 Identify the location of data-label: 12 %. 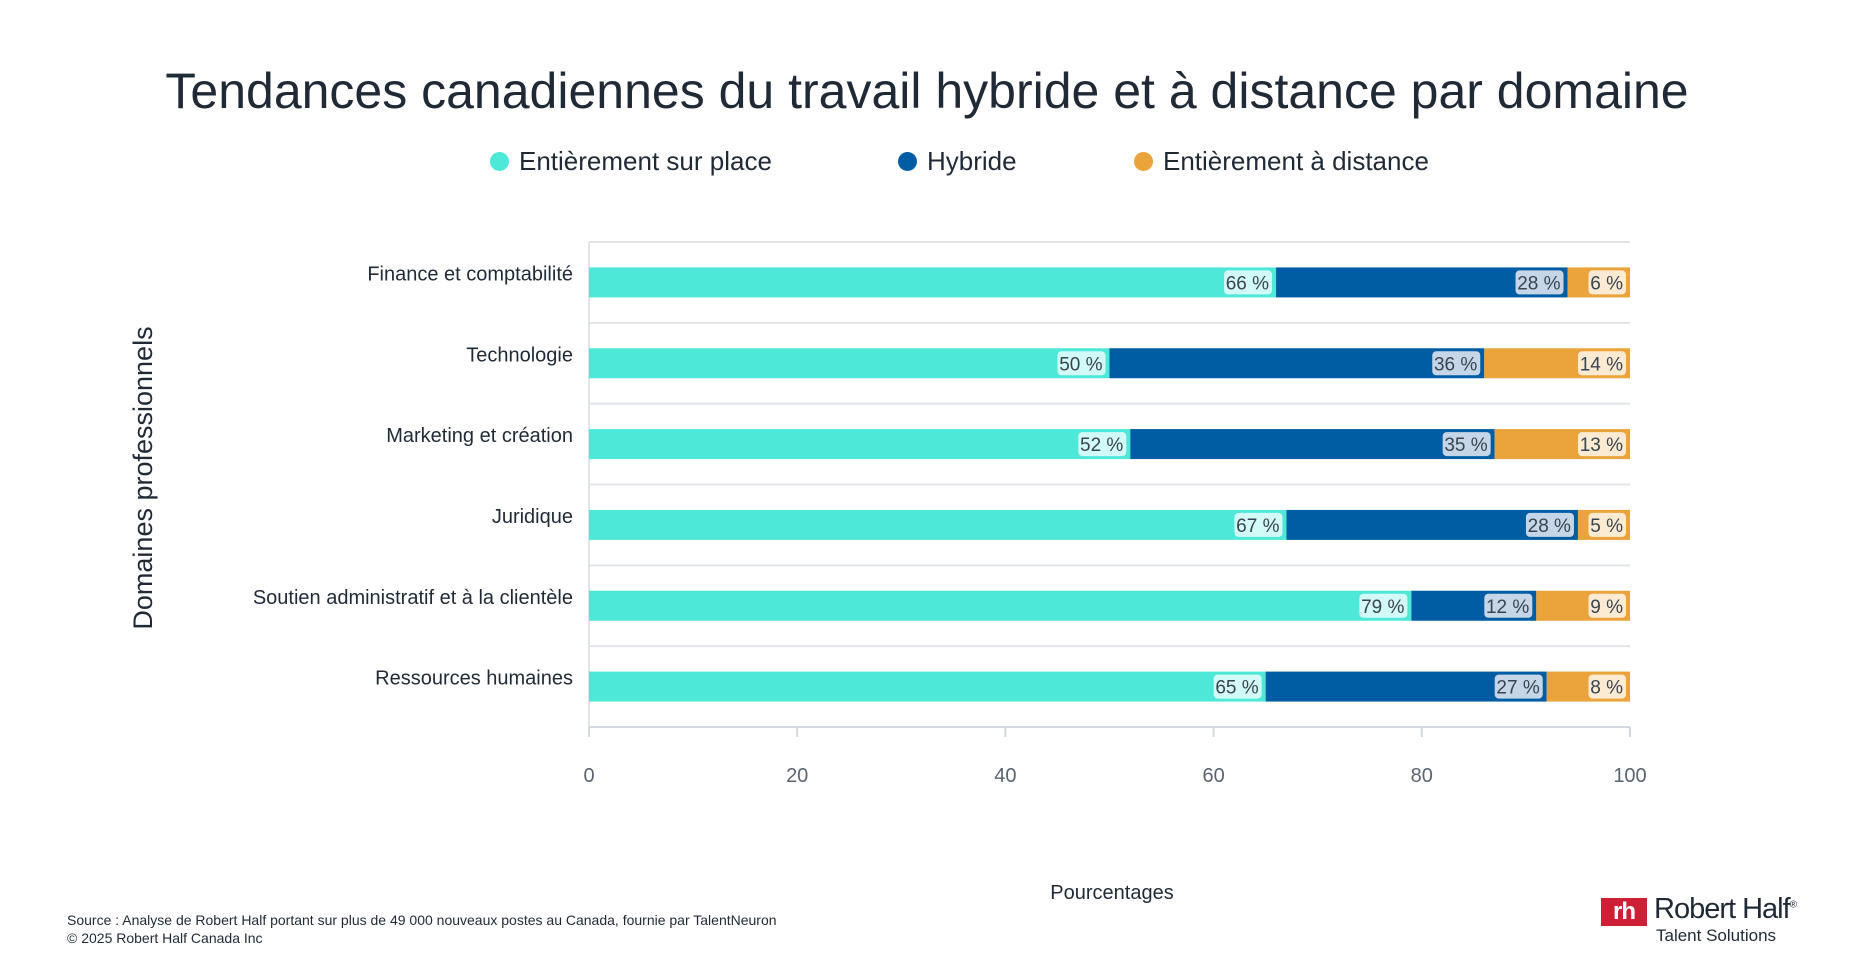
(1507, 607).